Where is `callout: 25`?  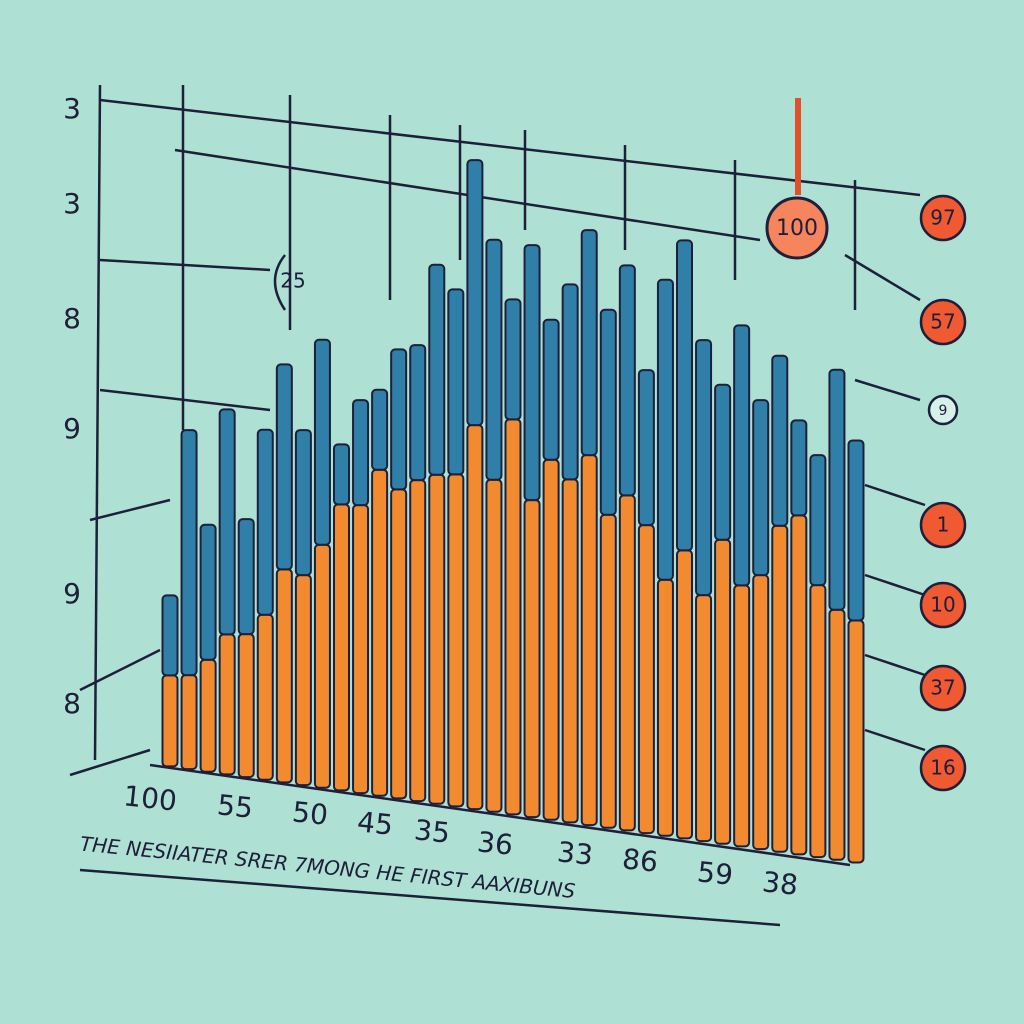
callout: 25 is located at coordinates (292, 281).